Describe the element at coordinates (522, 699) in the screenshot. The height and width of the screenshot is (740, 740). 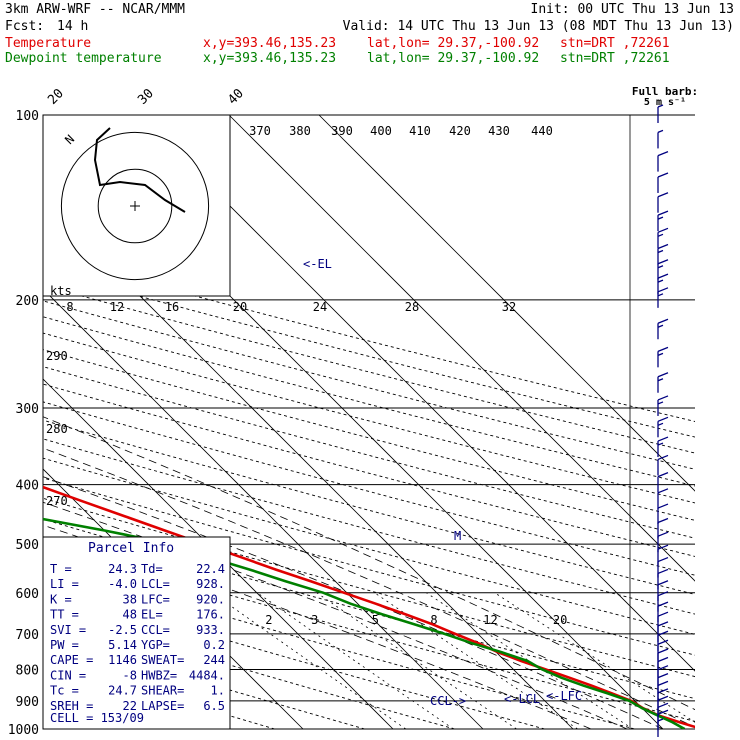
I see `lcl-marker: <-LCL` at that location.